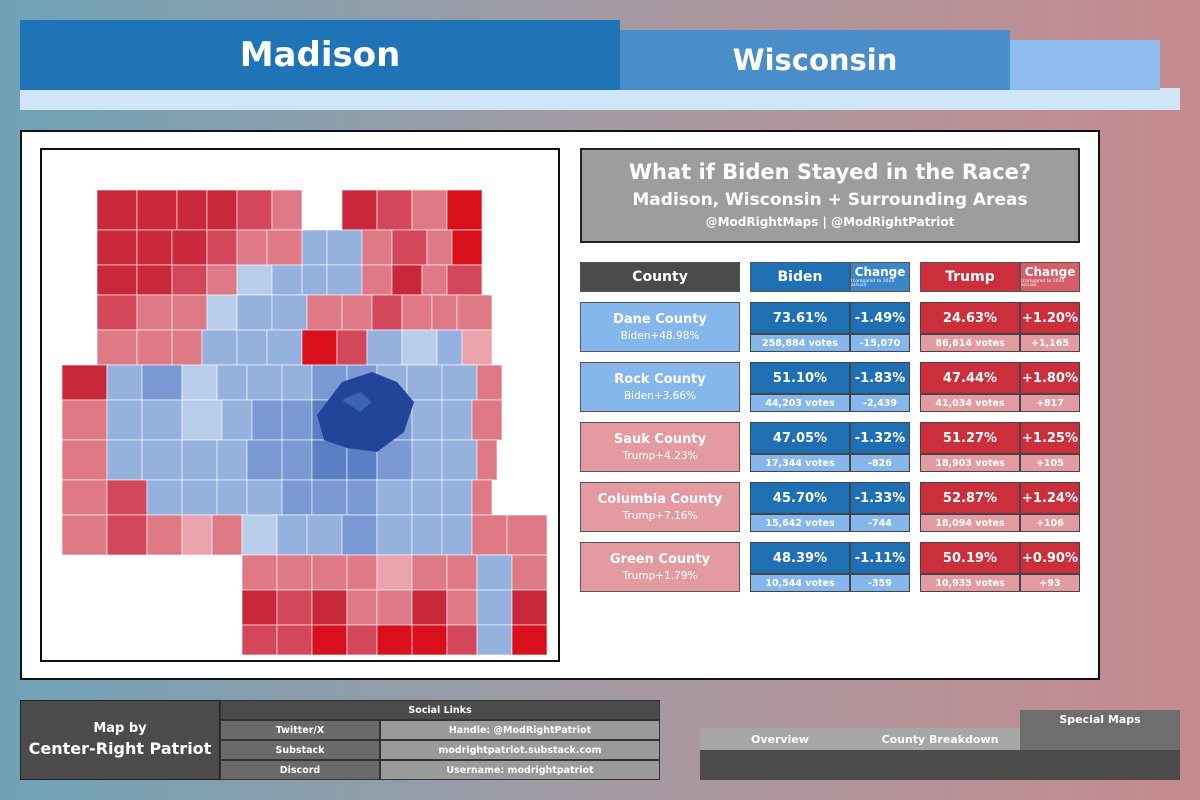 This screenshot has height=800, width=1200. I want to click on madison-city-area, so click(365, 412).